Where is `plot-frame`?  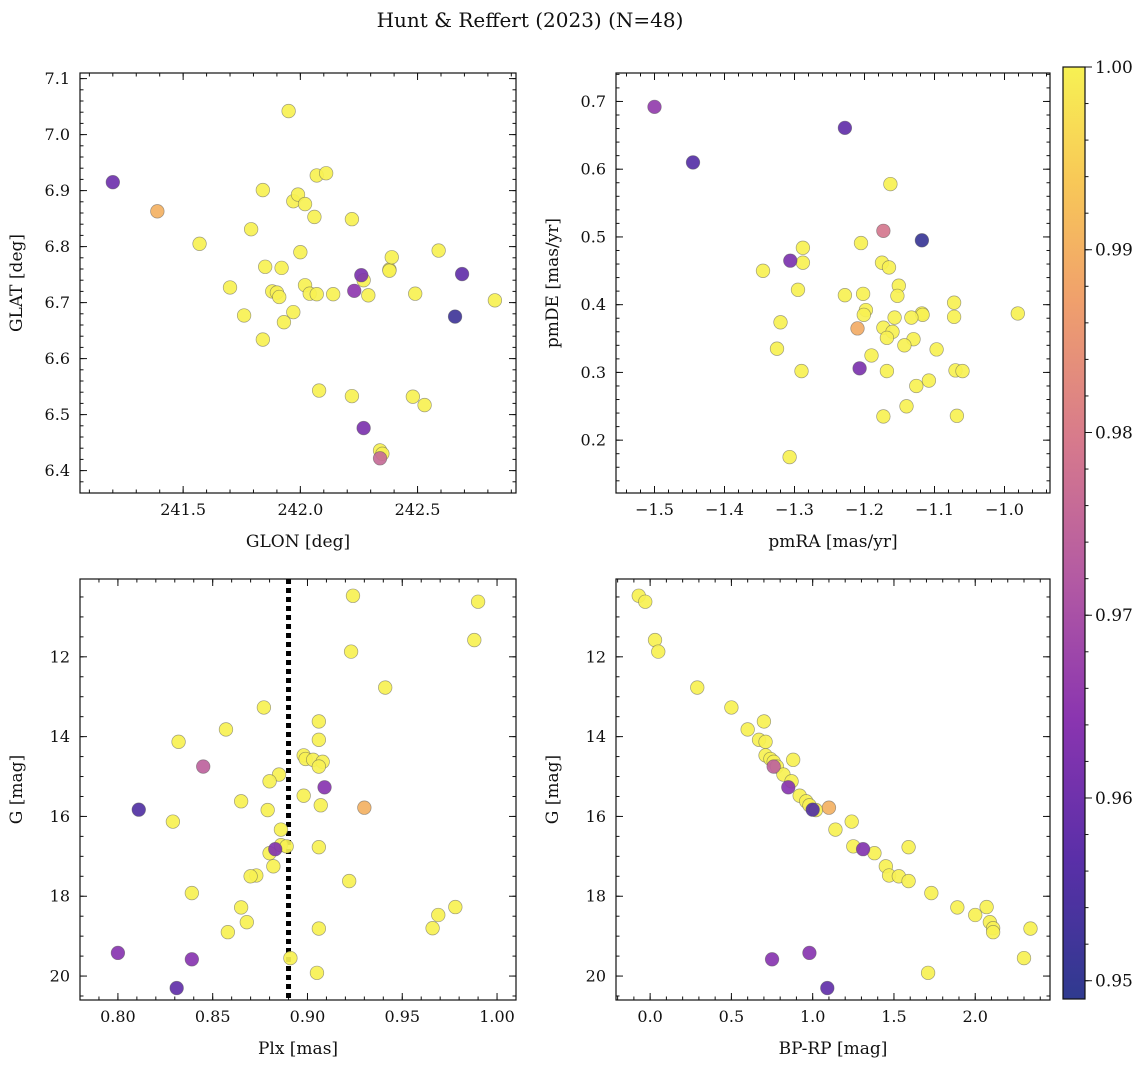
plot-frame is located at coordinates (833, 283).